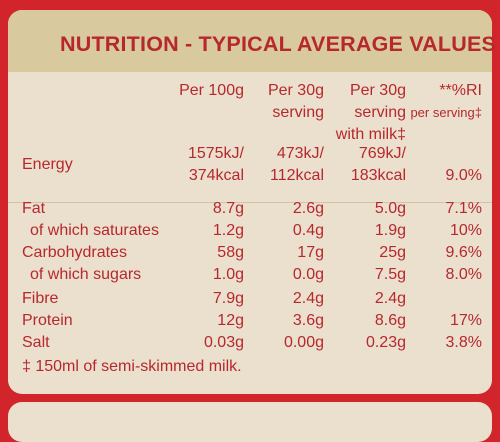 The width and height of the screenshot is (500, 442). Describe the element at coordinates (385, 342) in the screenshot. I see `salt-per-30g-milk: 0.23g` at that location.